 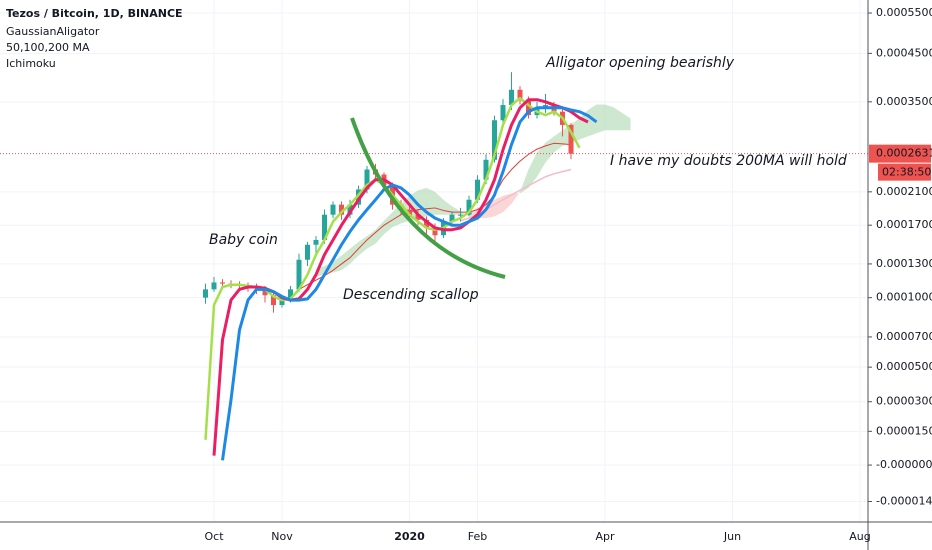 What do you see at coordinates (48, 47) in the screenshot?
I see `indicator-label: 50,100,200 MA` at bounding box center [48, 47].